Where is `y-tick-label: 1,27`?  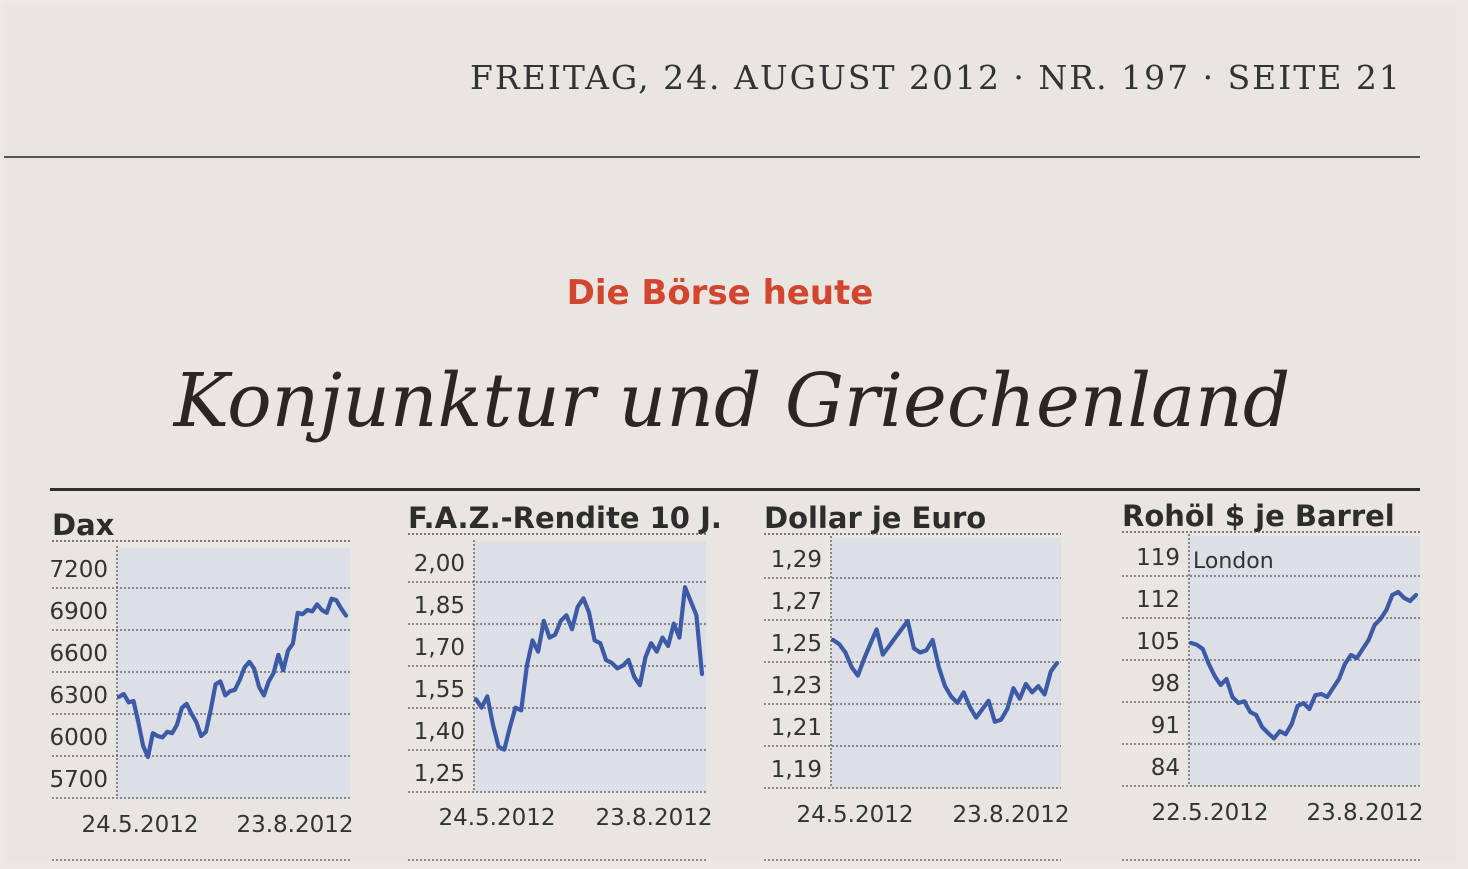 y-tick-label: 1,27 is located at coordinates (796, 602).